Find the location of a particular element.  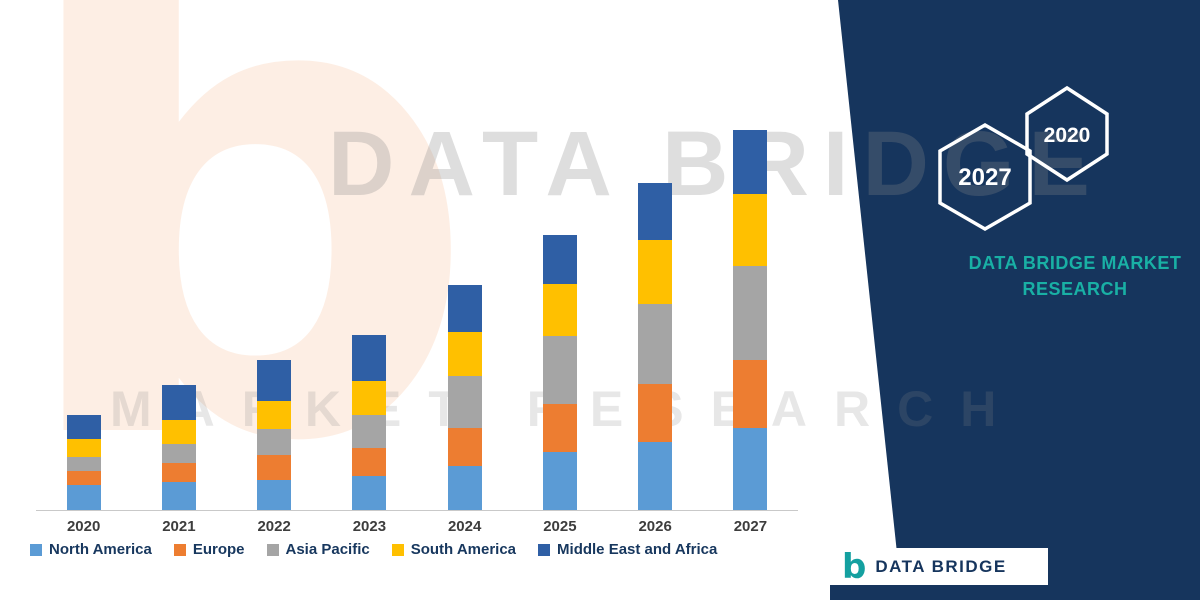

x-axis-label: 2020 is located at coordinates (83, 526).